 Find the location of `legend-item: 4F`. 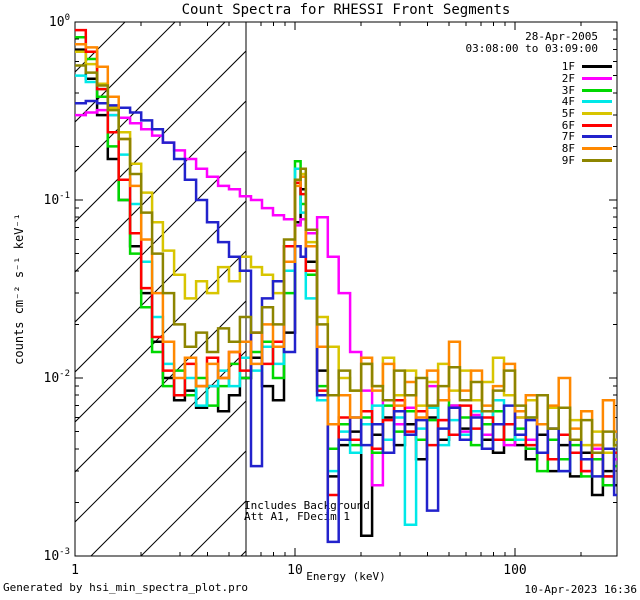

legend-item: 4F is located at coordinates (586, 102).